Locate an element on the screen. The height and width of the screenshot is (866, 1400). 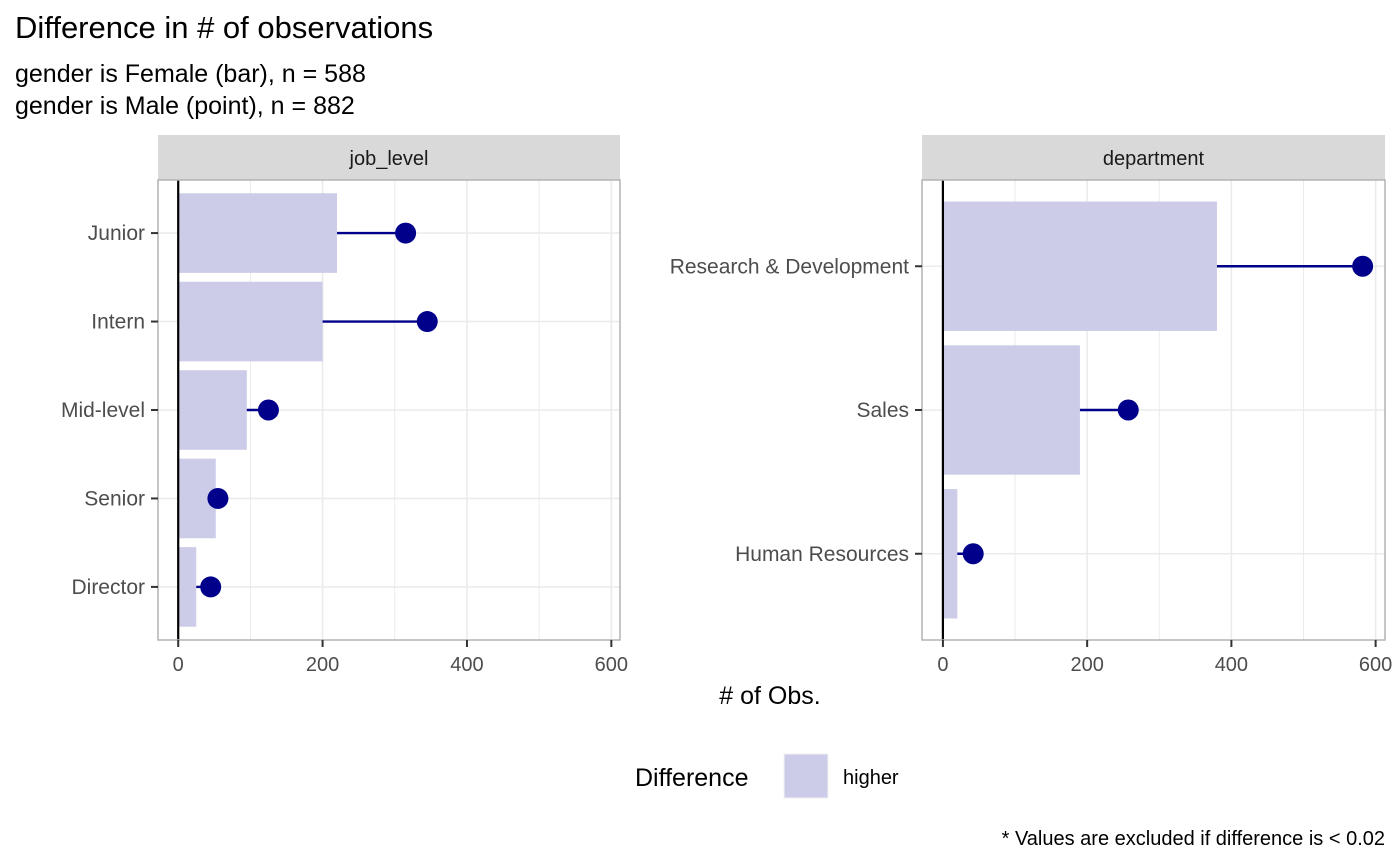
category-label-department-sales: Sales is located at coordinates (882, 410).